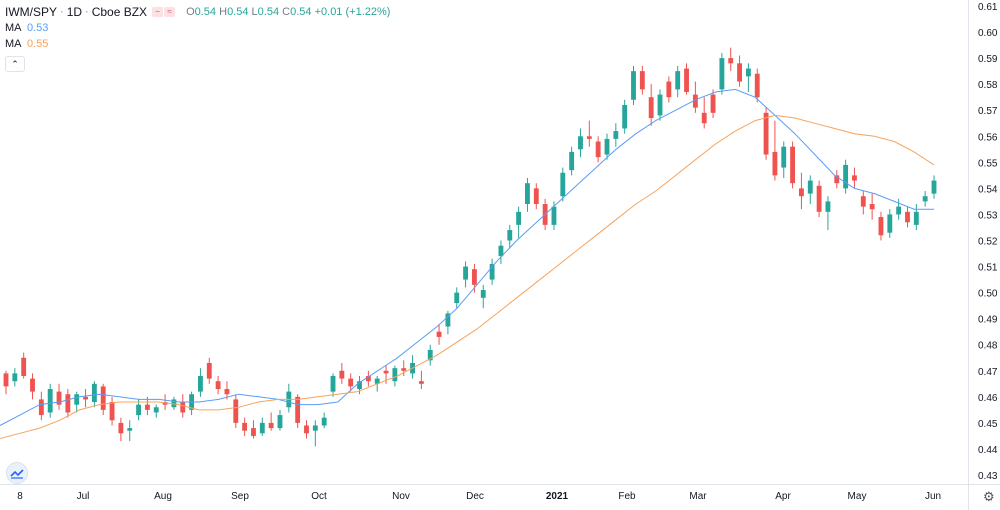 Image resolution: width=1000 pixels, height=510 pixels. I want to click on legend-collapse-button: ⌃, so click(15, 64).